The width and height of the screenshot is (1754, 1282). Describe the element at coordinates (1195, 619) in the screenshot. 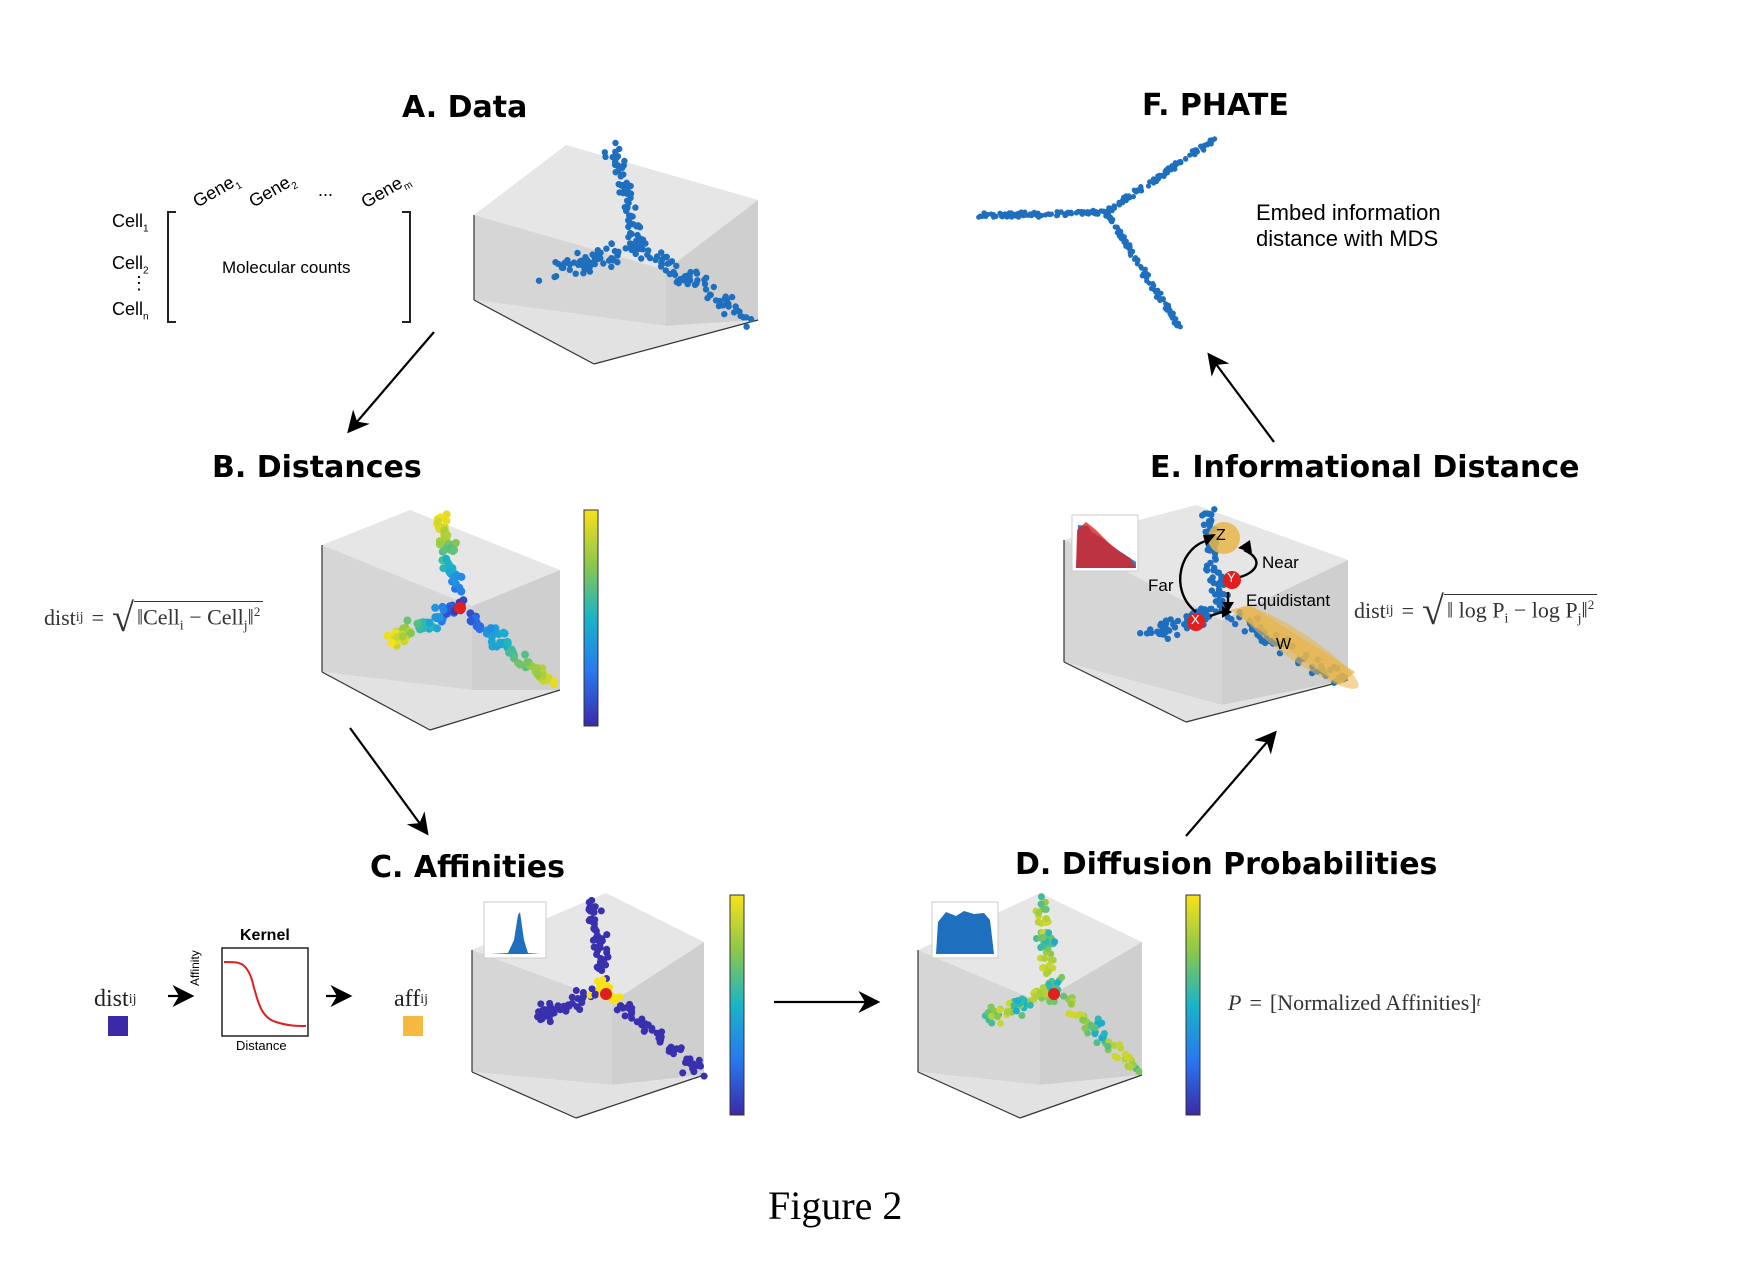

I see `label-x: X` at that location.